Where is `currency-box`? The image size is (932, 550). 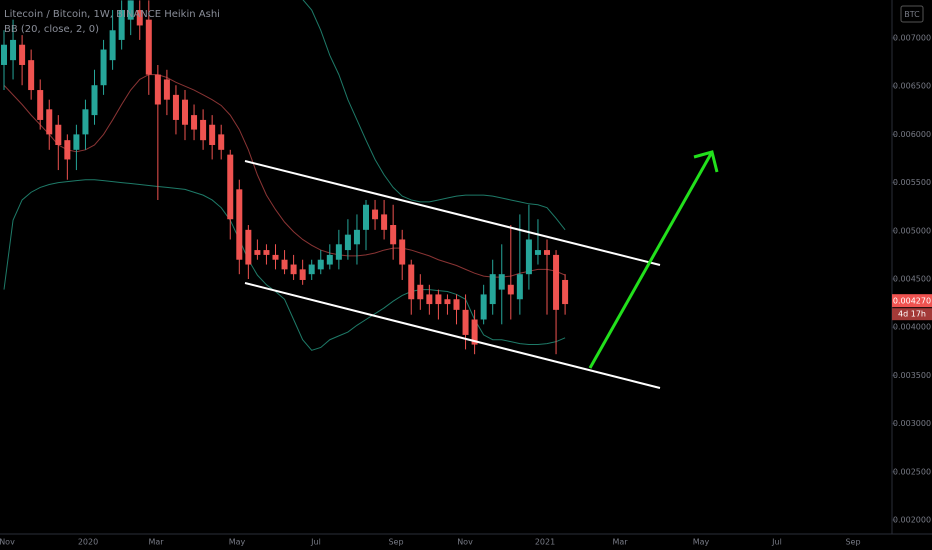 currency-box is located at coordinates (912, 14).